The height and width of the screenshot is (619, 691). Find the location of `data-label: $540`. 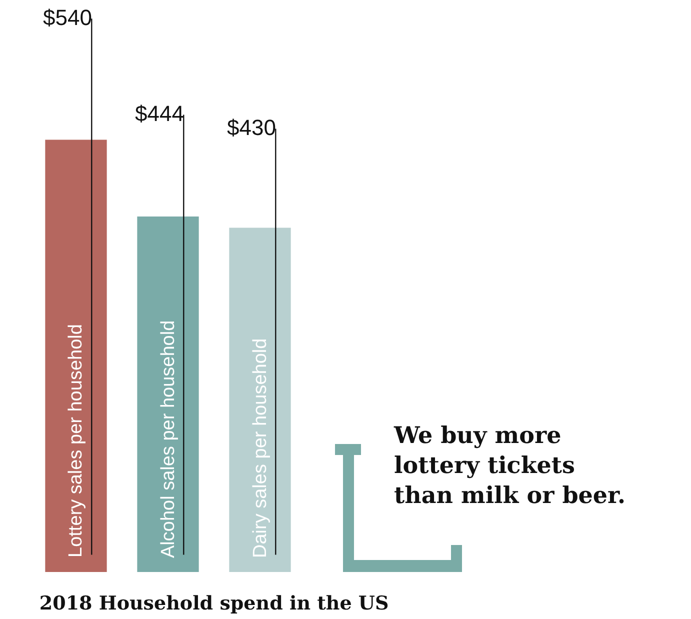

data-label: $540 is located at coordinates (67, 17).